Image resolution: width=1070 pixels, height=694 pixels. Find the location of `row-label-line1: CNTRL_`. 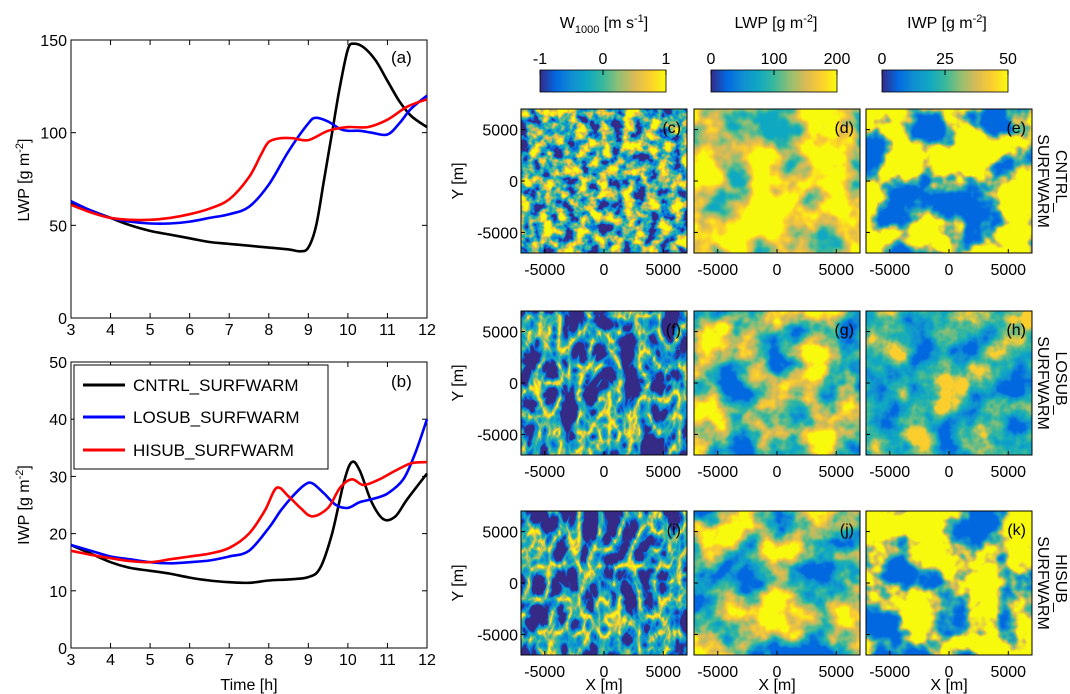

row-label-line1: CNTRL_ is located at coordinates (1060, 181).